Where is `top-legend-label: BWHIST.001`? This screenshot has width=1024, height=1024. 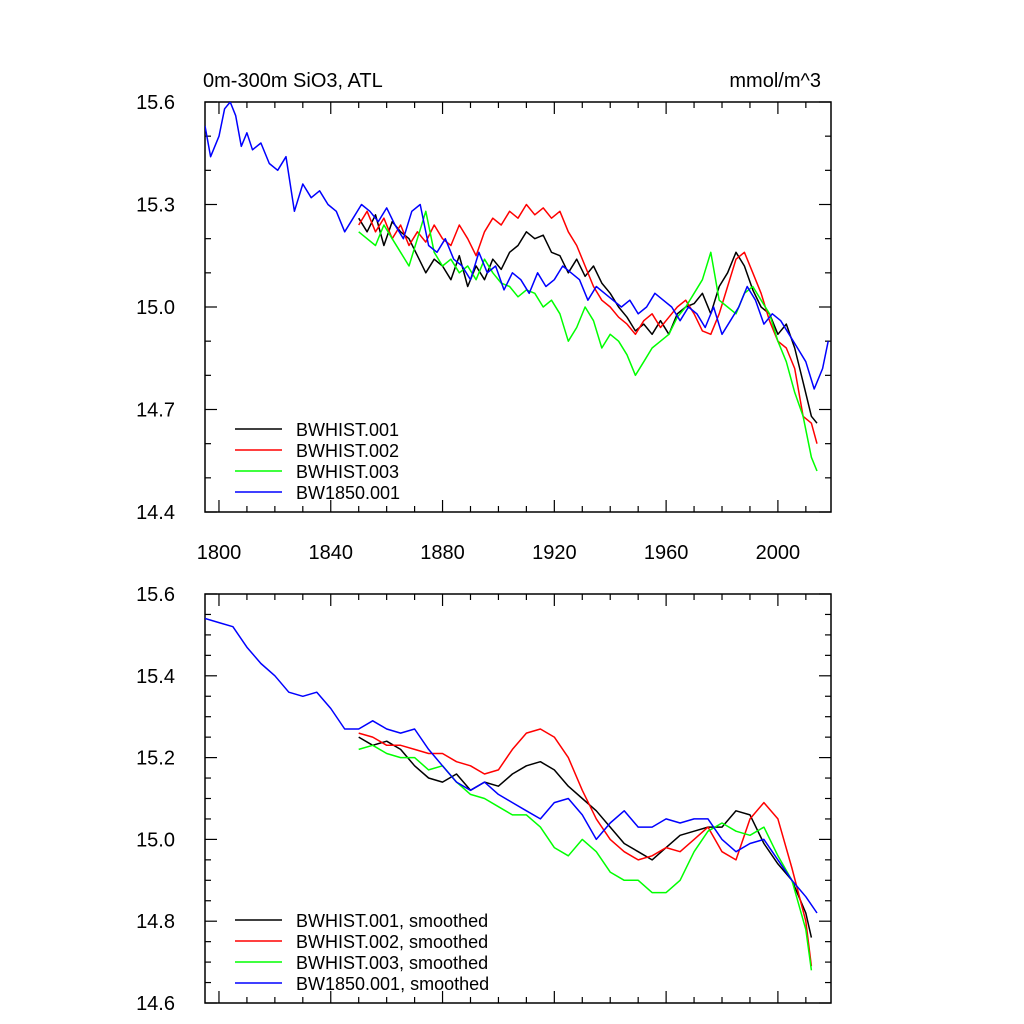
top-legend-label: BWHIST.001 is located at coordinates (347, 430).